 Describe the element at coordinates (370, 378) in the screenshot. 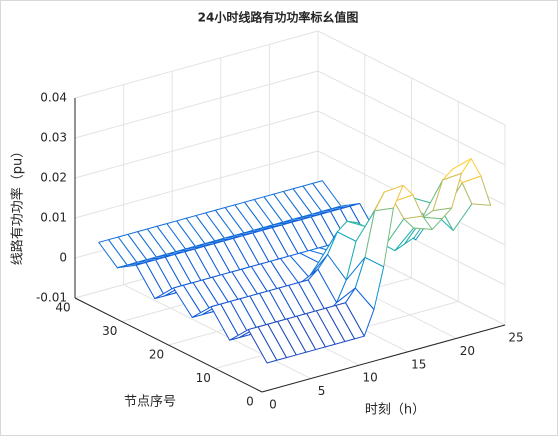

I see `x-tick-label: 10` at that location.